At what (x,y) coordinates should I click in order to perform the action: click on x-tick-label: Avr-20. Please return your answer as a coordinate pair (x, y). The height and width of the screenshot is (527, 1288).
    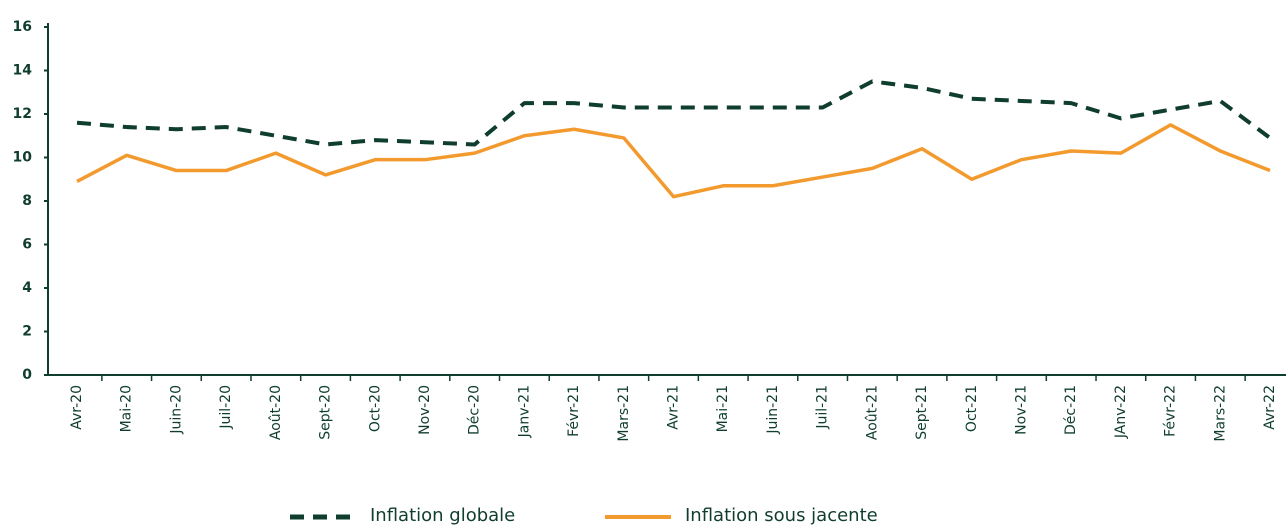
    Looking at the image, I should click on (77, 407).